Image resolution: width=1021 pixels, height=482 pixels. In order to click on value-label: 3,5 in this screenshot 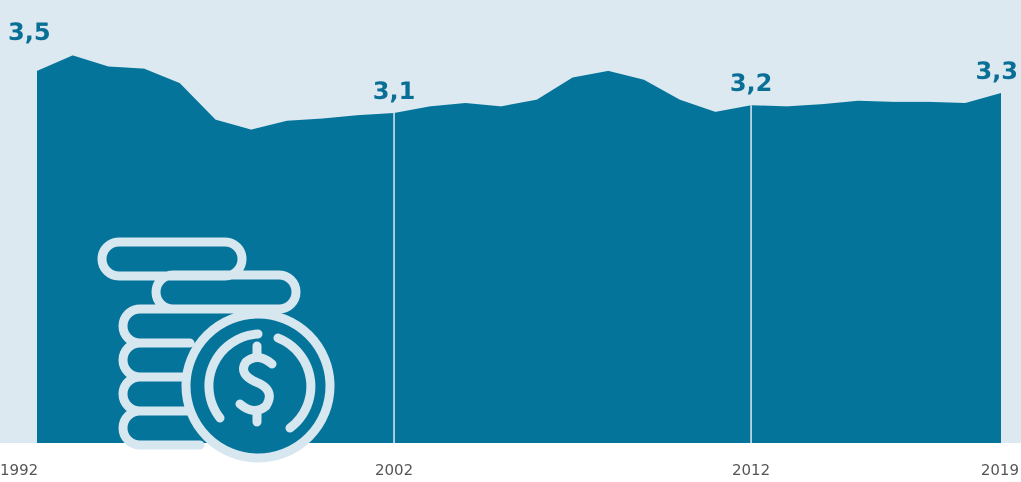, I will do `click(29, 32)`.